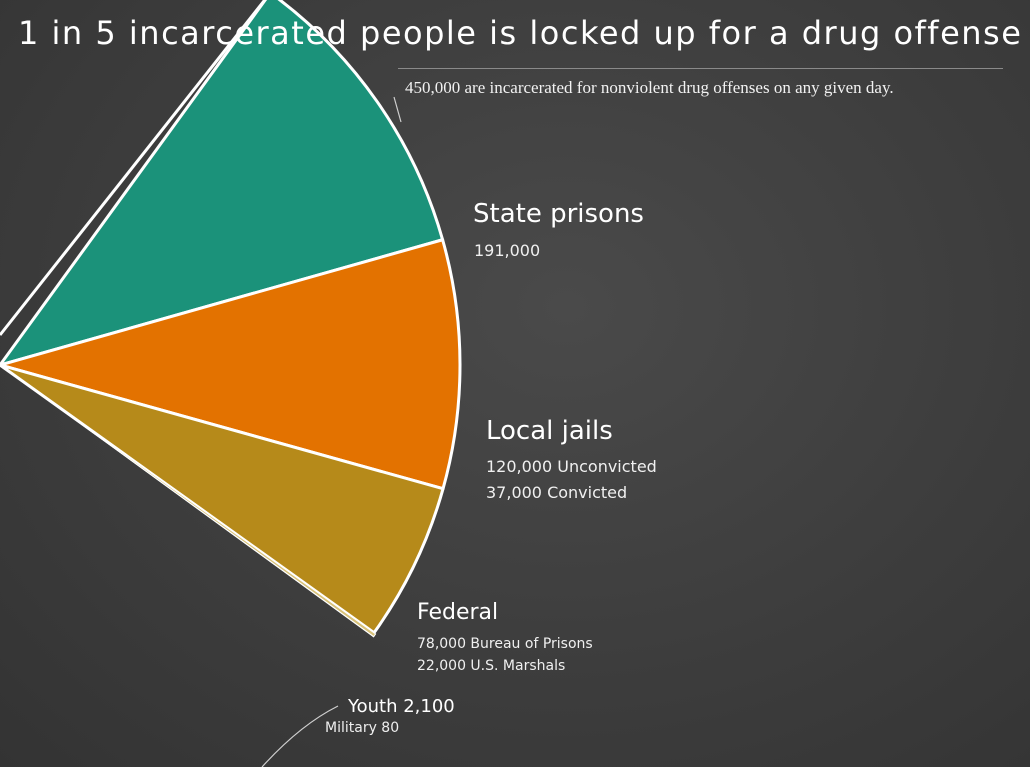  What do you see at coordinates (401, 706) in the screenshot?
I see `label-youth: Youth 2,100` at bounding box center [401, 706].